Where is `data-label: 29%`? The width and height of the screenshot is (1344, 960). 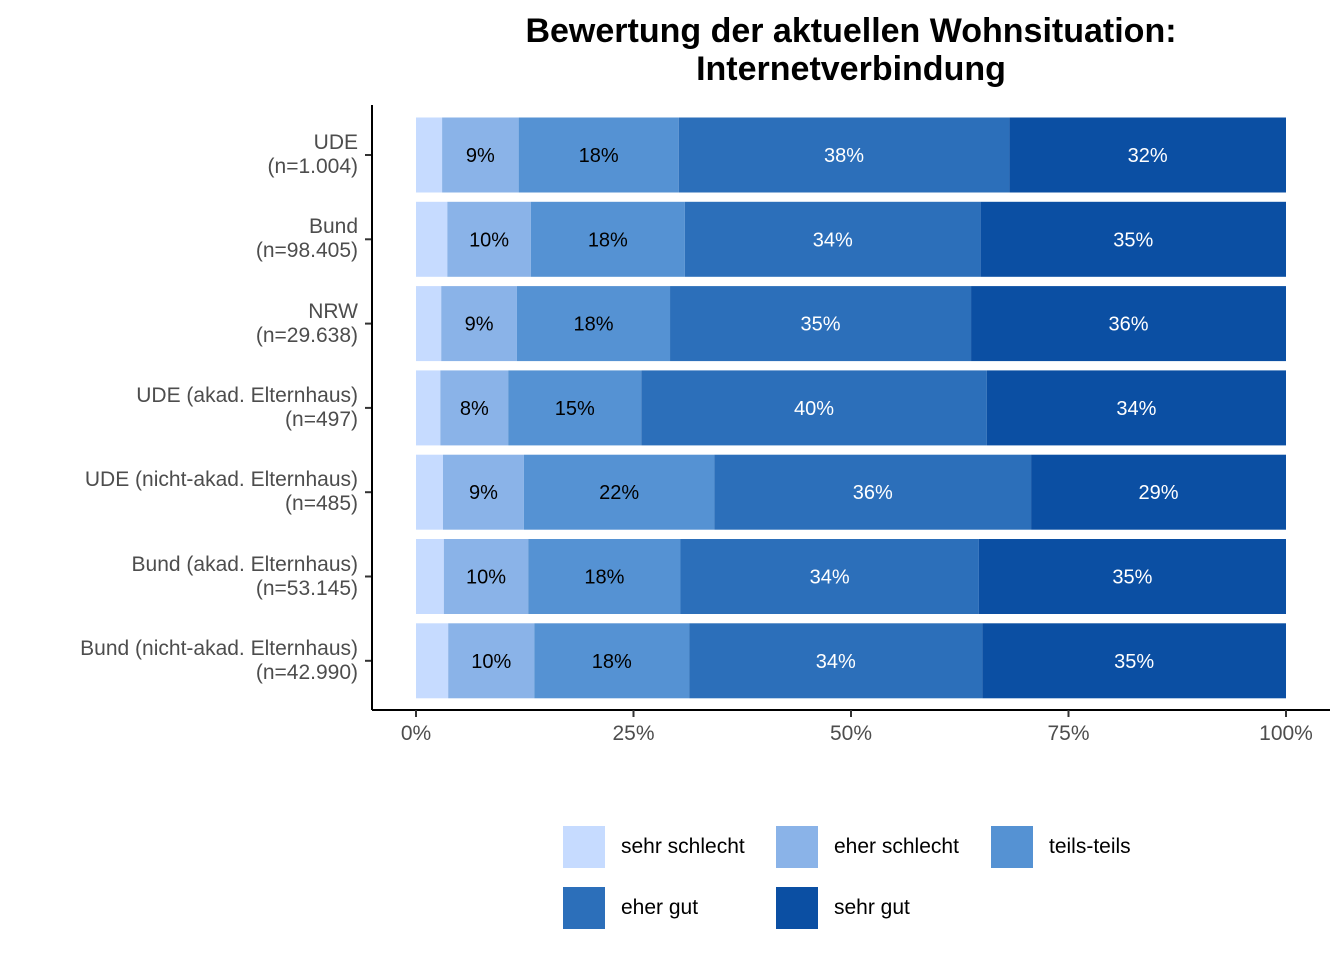
data-label: 29% is located at coordinates (1159, 493).